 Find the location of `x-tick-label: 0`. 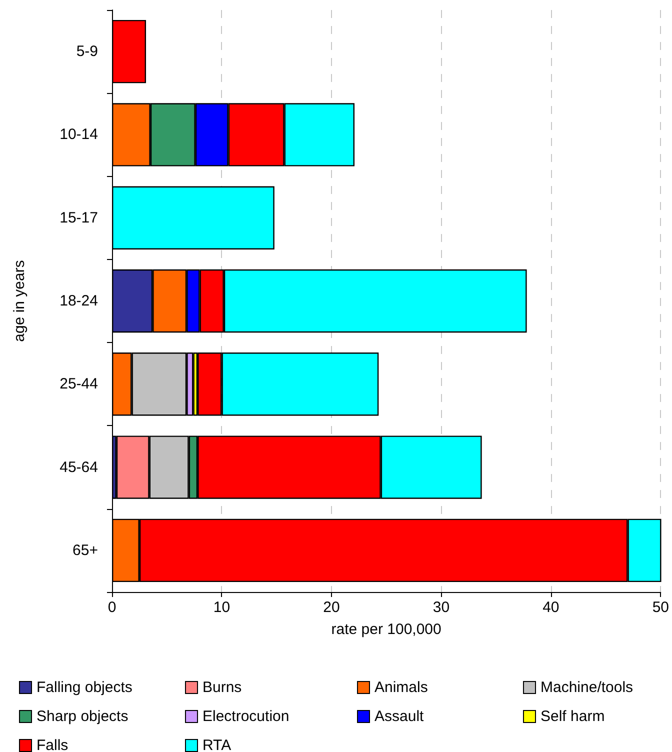

x-tick-label: 0 is located at coordinates (112, 607).